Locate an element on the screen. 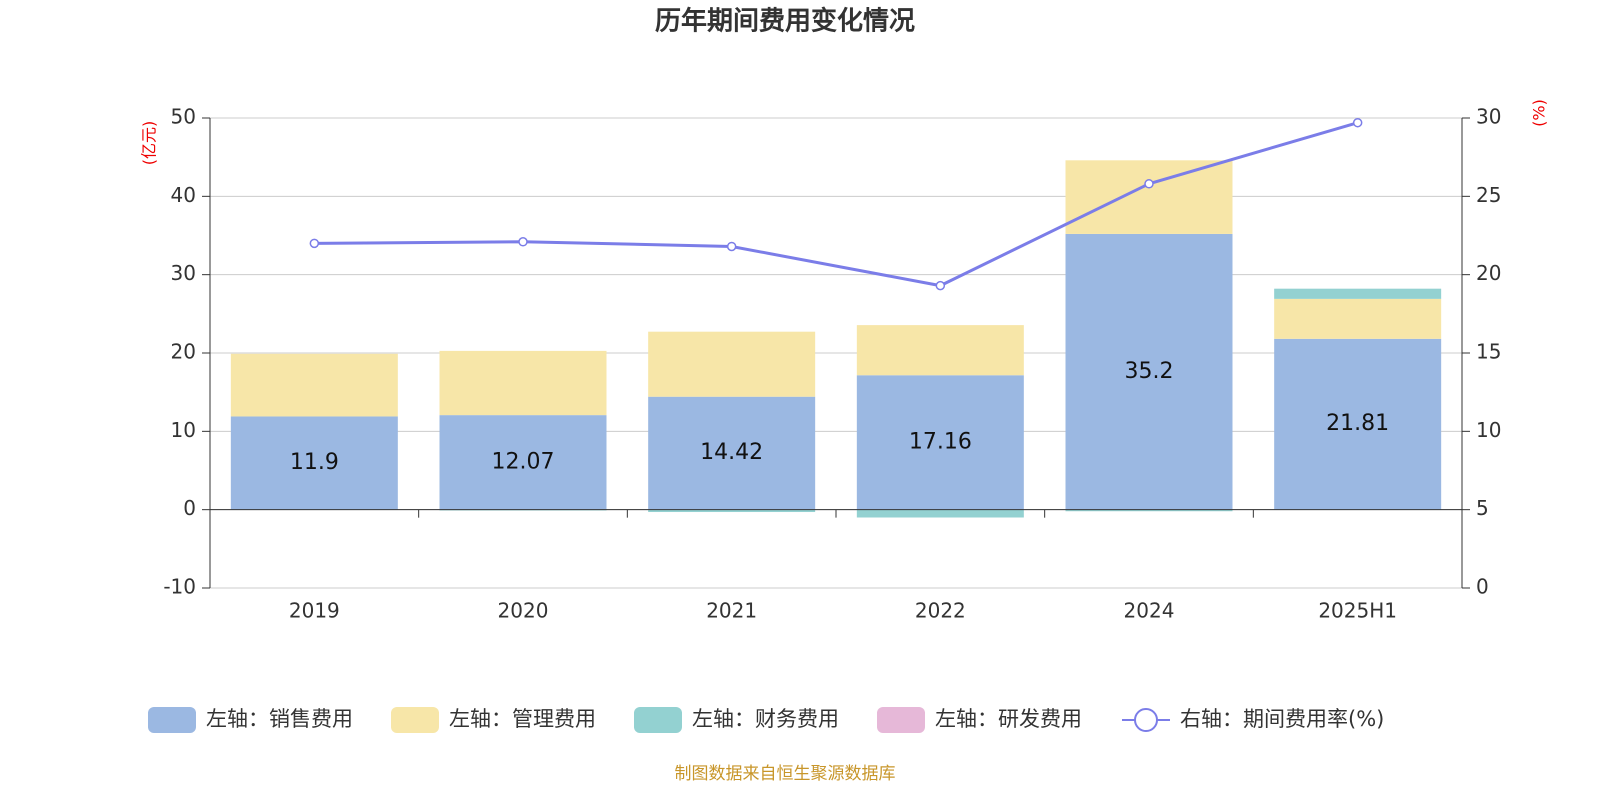 The width and height of the screenshot is (1600, 800). source-note: 制图数据来自恒生聚源数据库 is located at coordinates (785, 774).